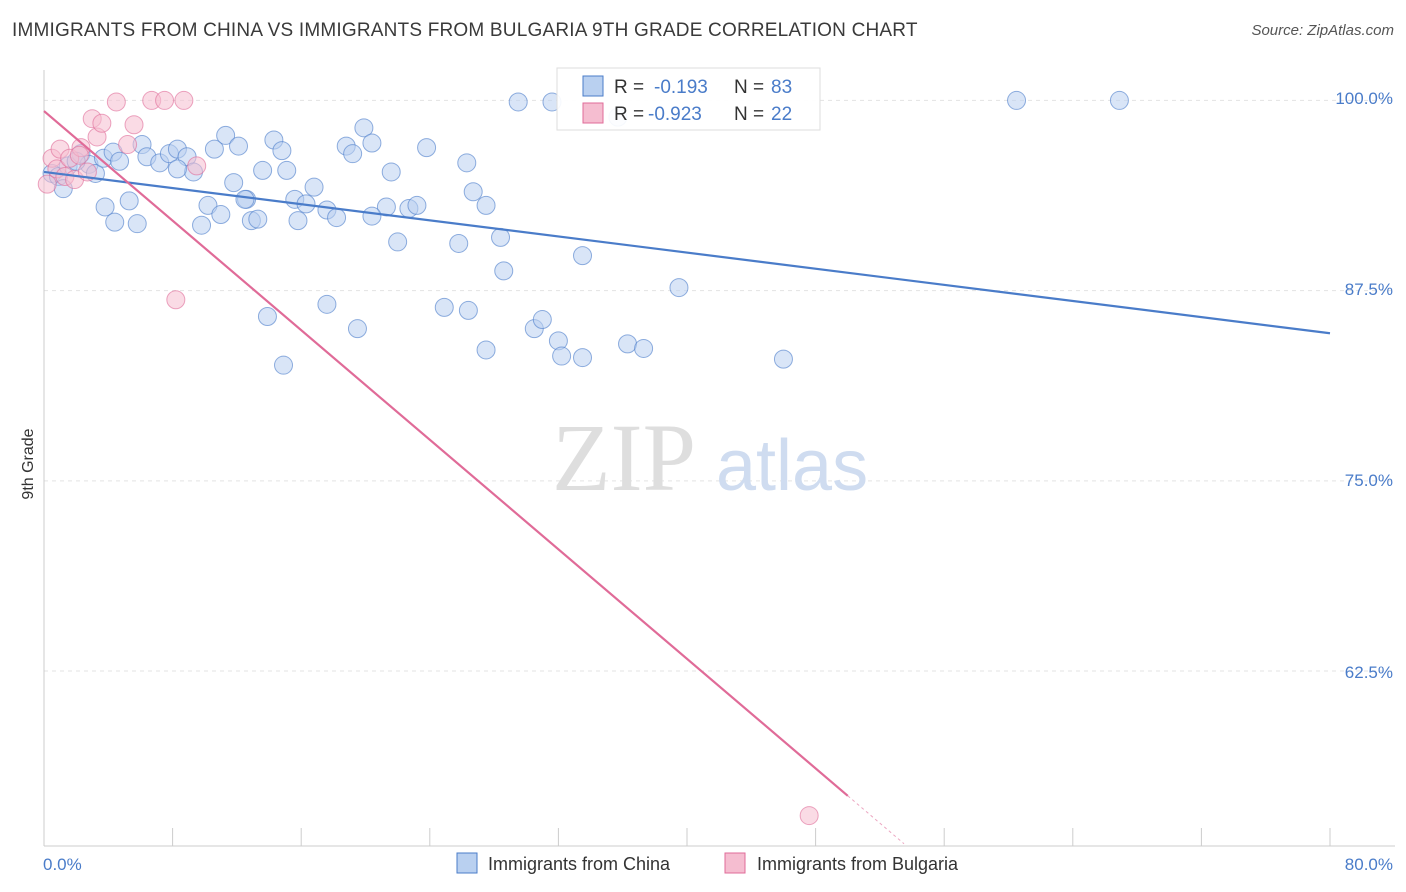 The image size is (1406, 892). Describe the element at coordinates (62, 864) in the screenshot. I see `x-tick-label-min: 0.0%` at that location.